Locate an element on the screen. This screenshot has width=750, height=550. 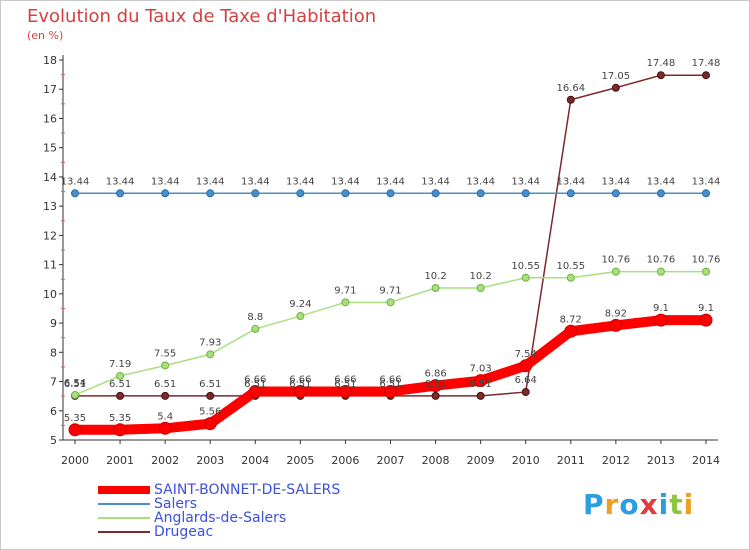
x-tick-label: 2004 is located at coordinates (255, 460).